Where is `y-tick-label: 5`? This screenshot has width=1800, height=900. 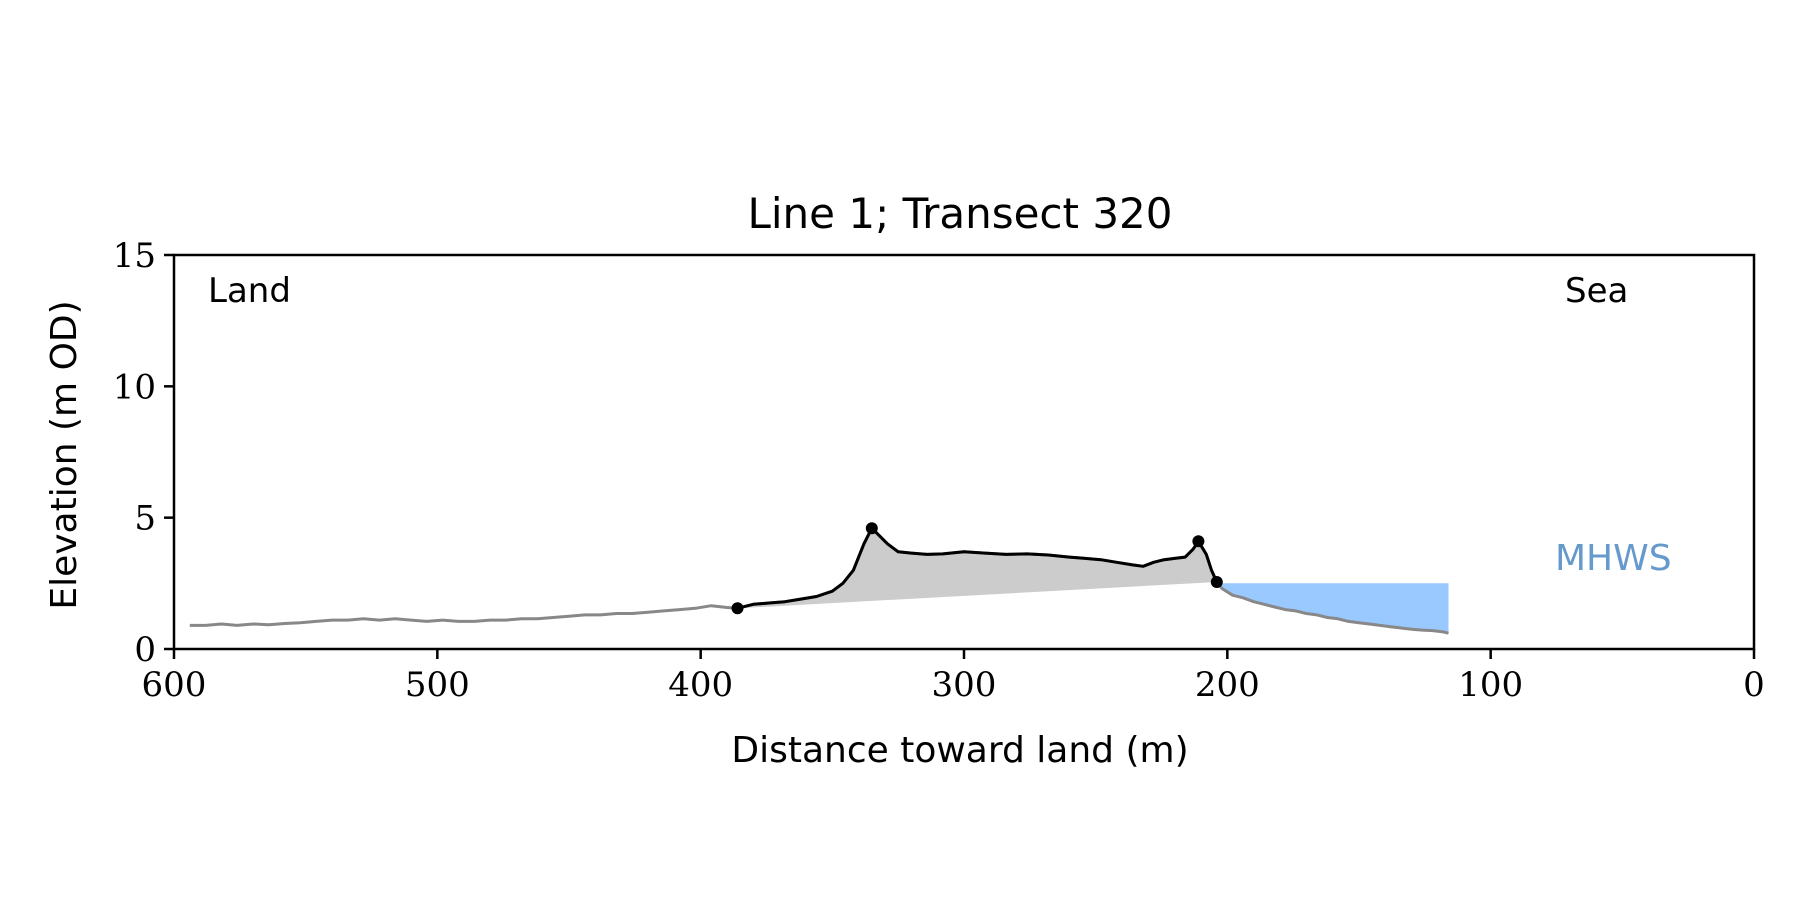 y-tick-label: 5 is located at coordinates (145, 519).